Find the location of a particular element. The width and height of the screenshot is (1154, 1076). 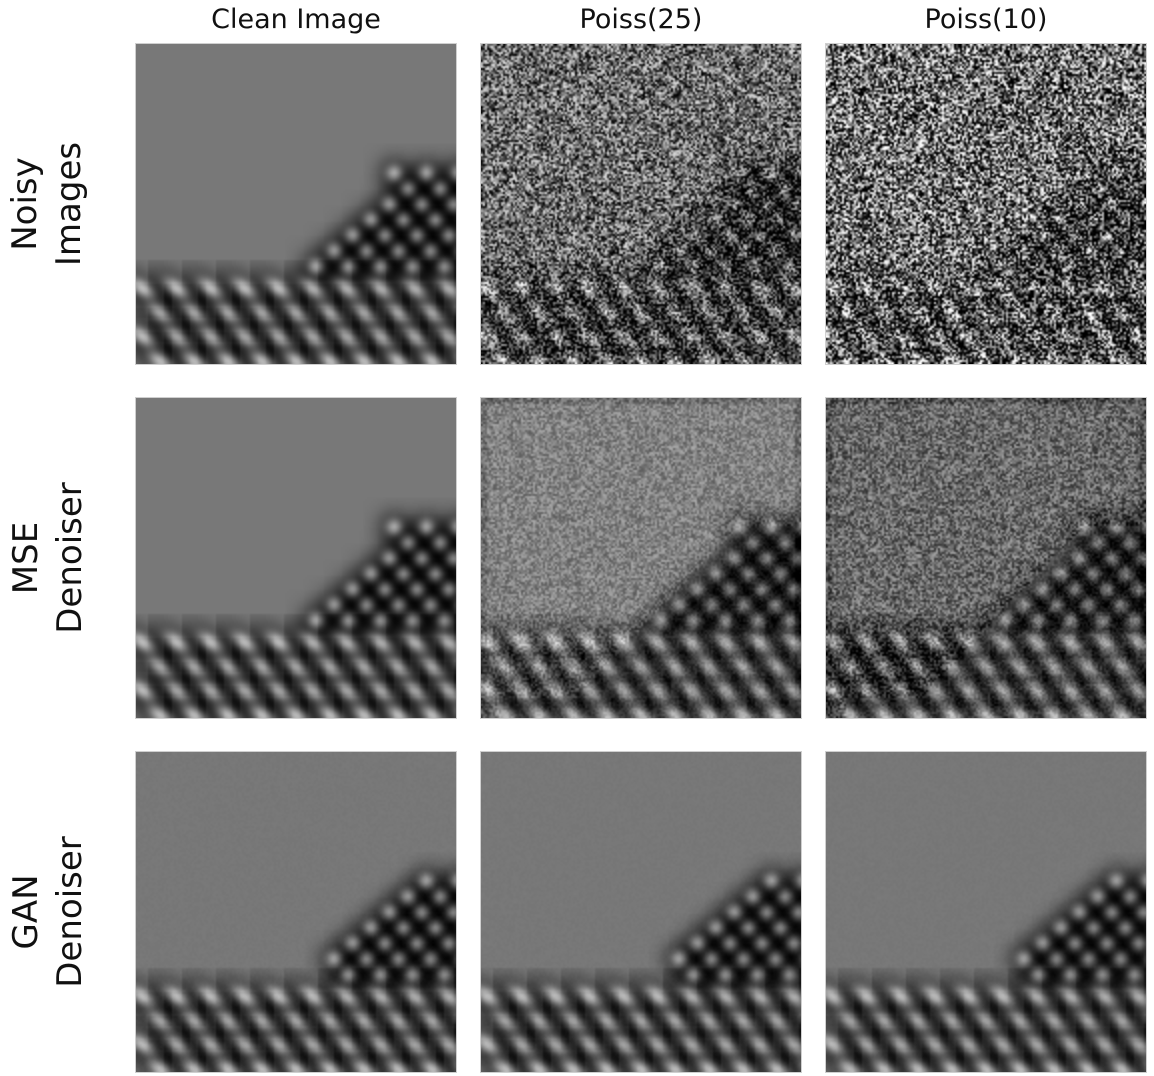

image-mse-clean is located at coordinates (296, 558).